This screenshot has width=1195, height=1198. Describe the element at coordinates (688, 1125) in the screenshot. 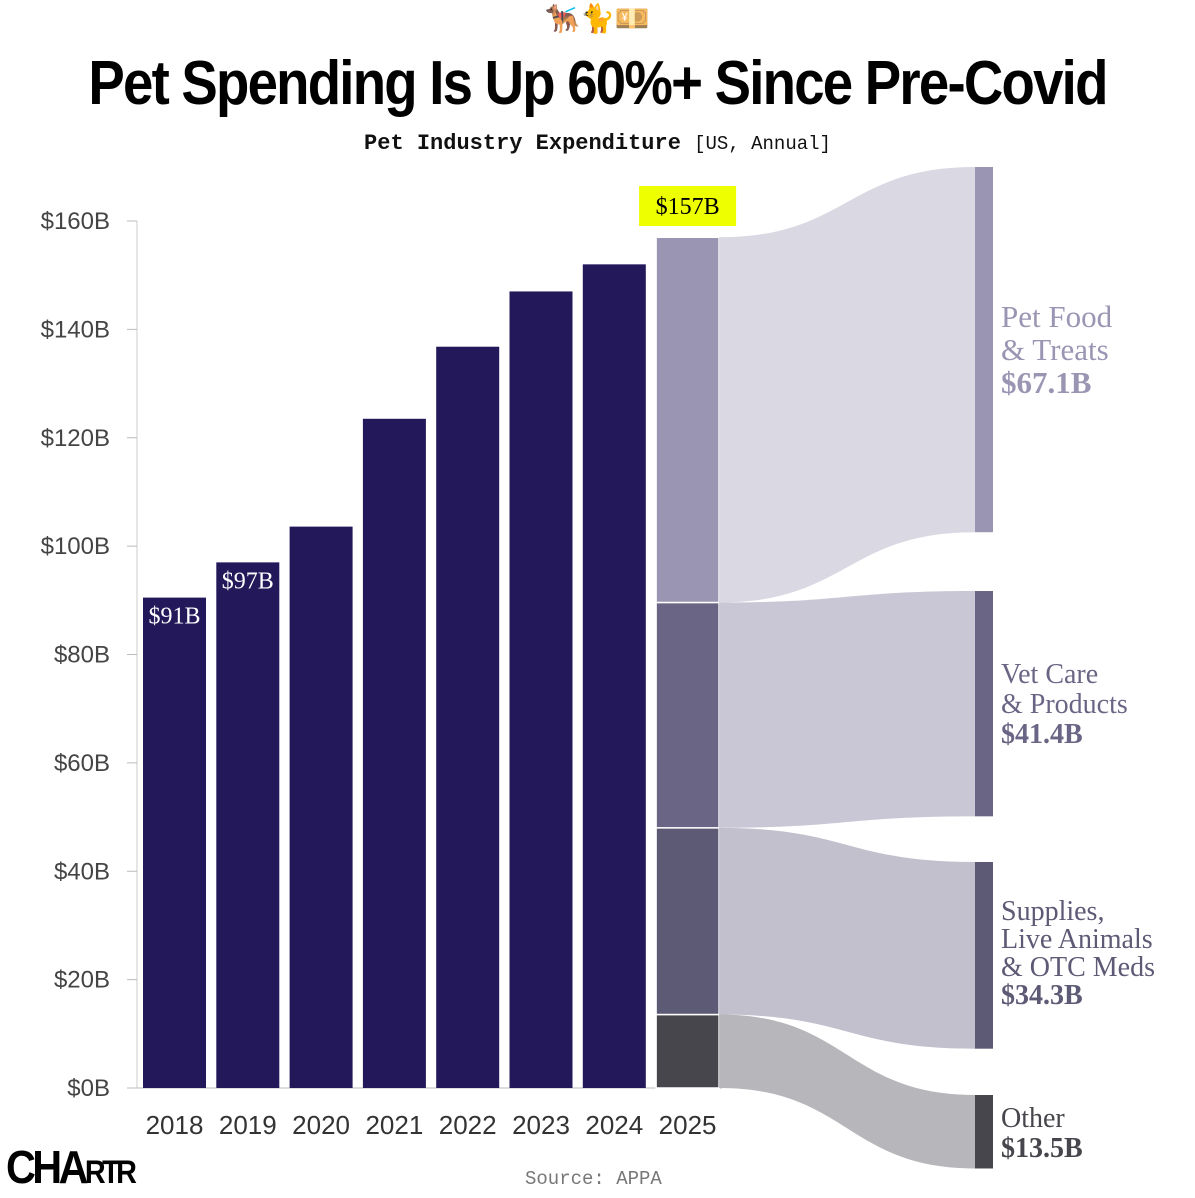

I see `x-tick-label: 2025` at that location.